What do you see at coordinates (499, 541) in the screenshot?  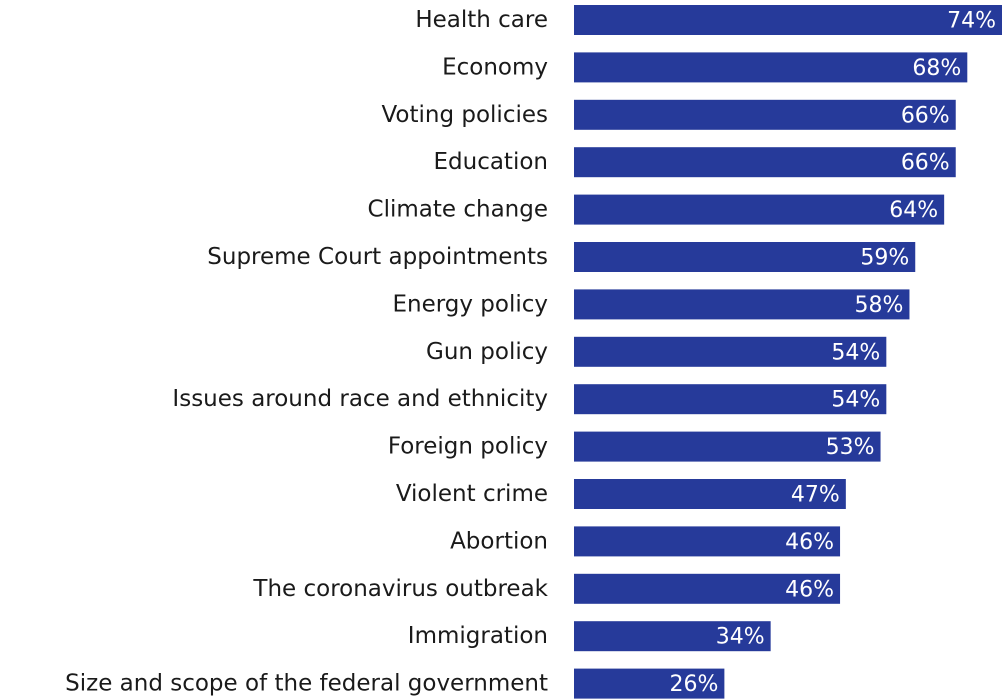 I see `category-label: Abortion` at bounding box center [499, 541].